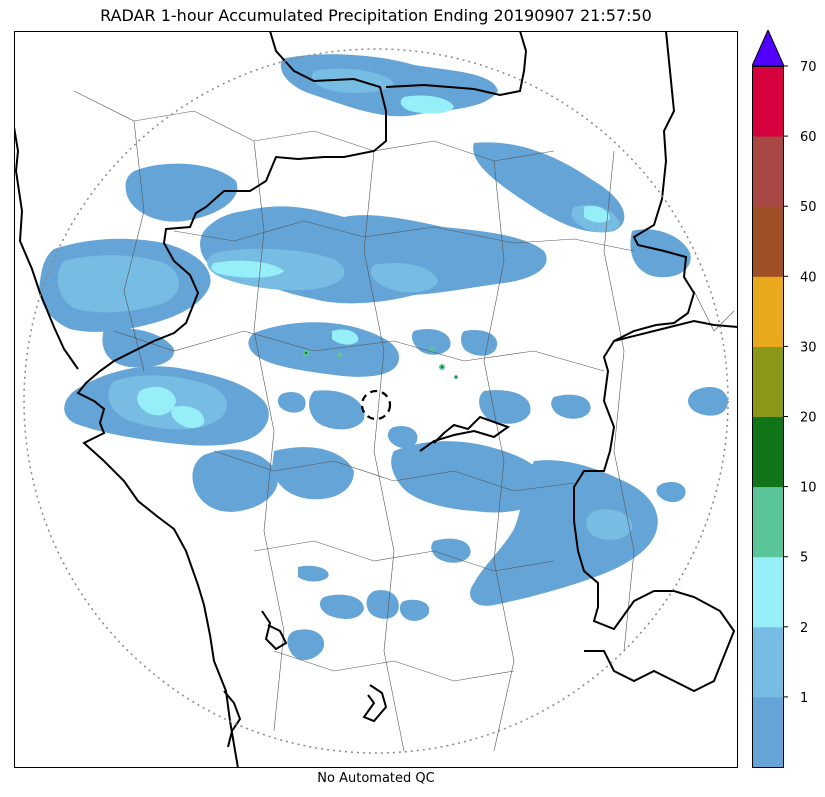 This screenshot has height=797, width=825. I want to click on colorbar: 1 2 5 10 20 30 40 50 60 70, so click(788, 399).